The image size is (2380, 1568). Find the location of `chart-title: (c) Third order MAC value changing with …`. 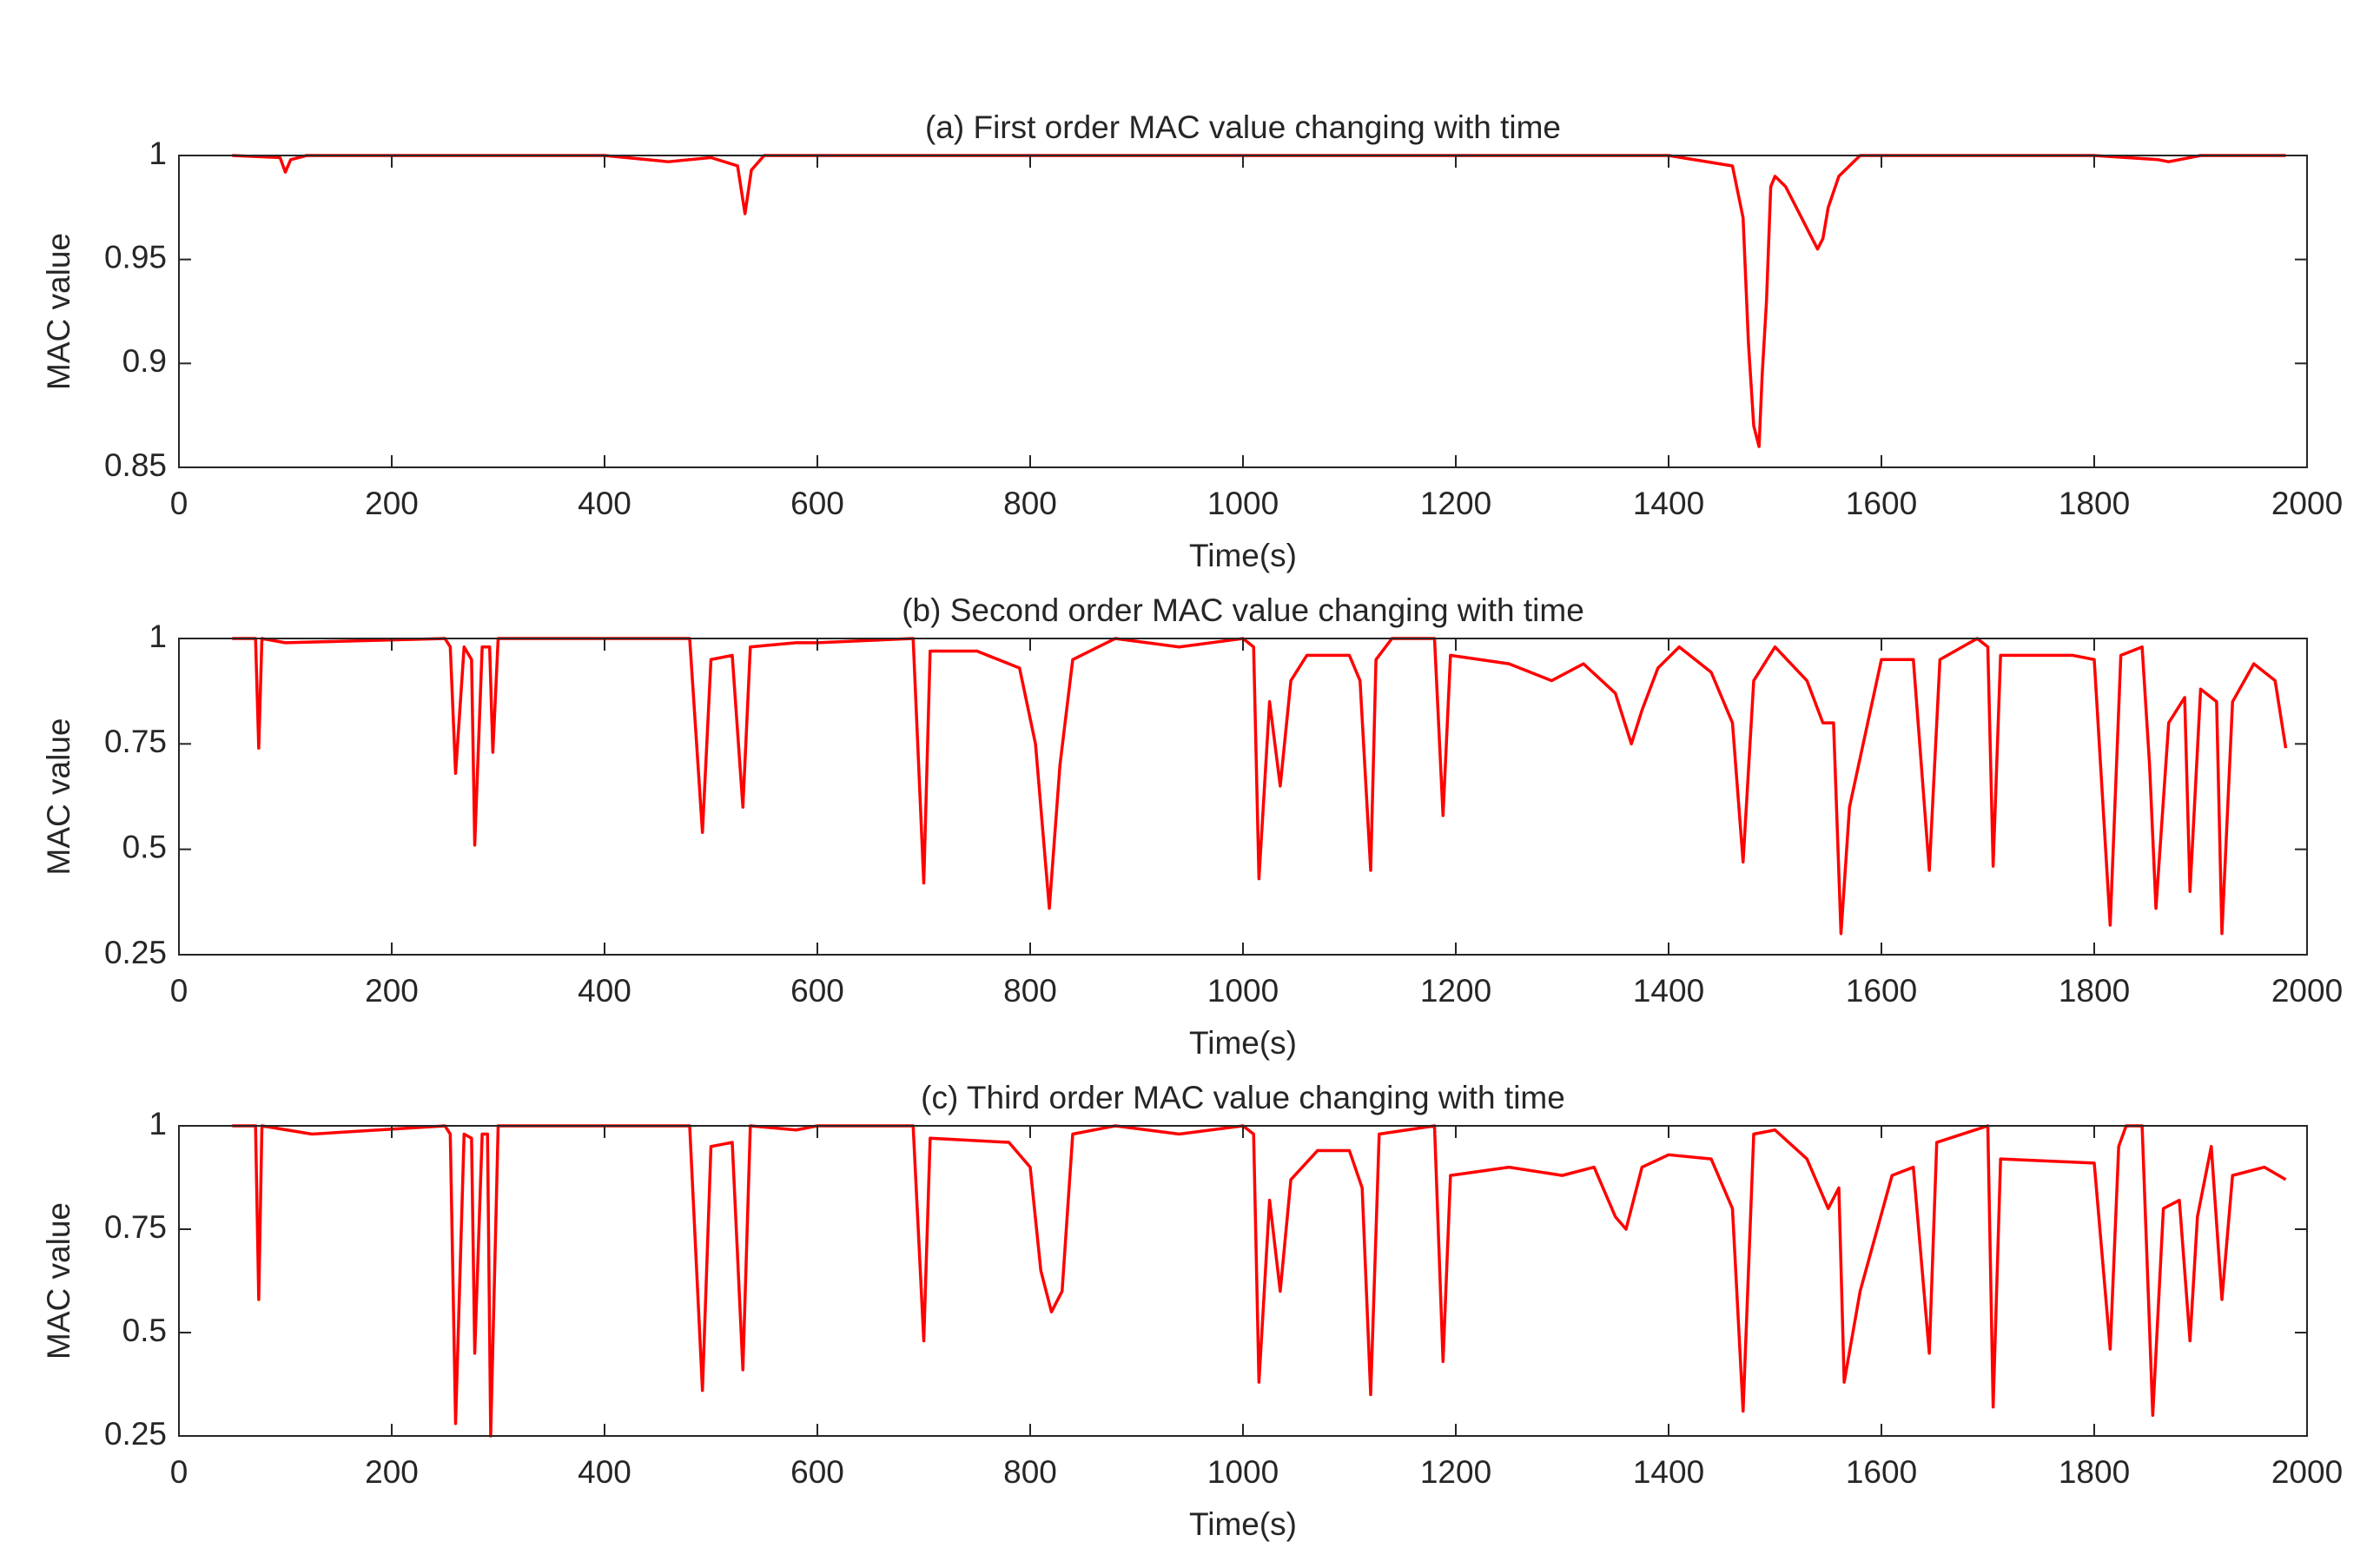

chart-title: (c) Third order MAC value changing with … is located at coordinates (1243, 1097).